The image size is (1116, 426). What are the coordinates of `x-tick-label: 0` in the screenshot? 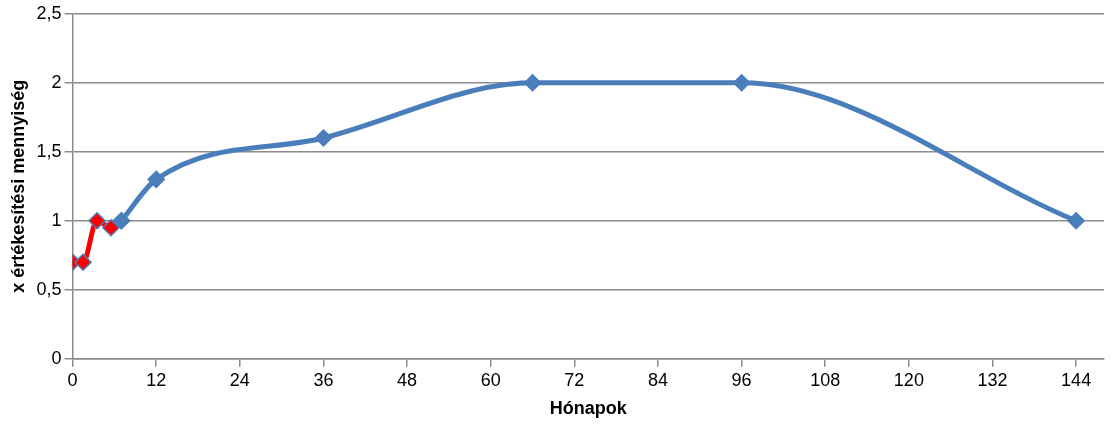 It's located at (72, 379).